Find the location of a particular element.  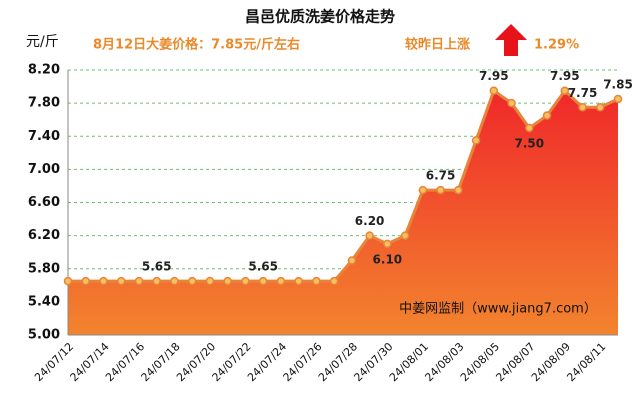

y-tick-label: 5.00 is located at coordinates (44, 335).